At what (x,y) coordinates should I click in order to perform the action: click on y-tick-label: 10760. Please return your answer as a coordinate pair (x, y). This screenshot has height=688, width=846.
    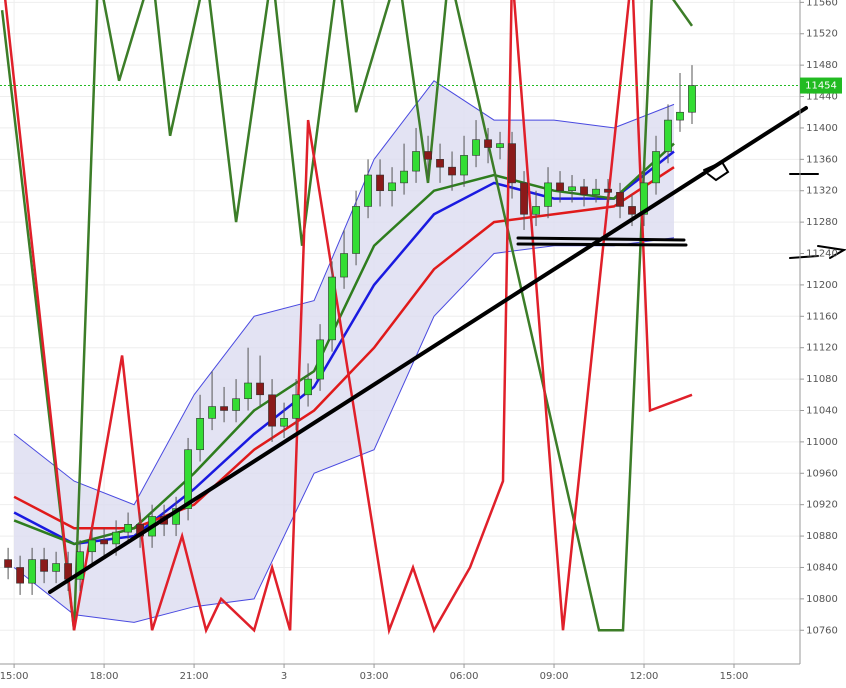
    Looking at the image, I should click on (822, 630).